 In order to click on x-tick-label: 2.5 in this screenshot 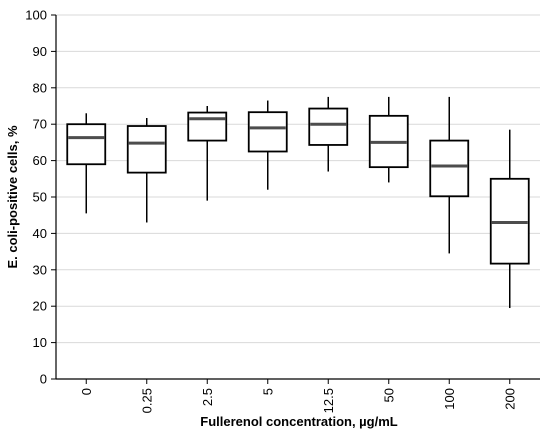, I will do `click(207, 397)`.